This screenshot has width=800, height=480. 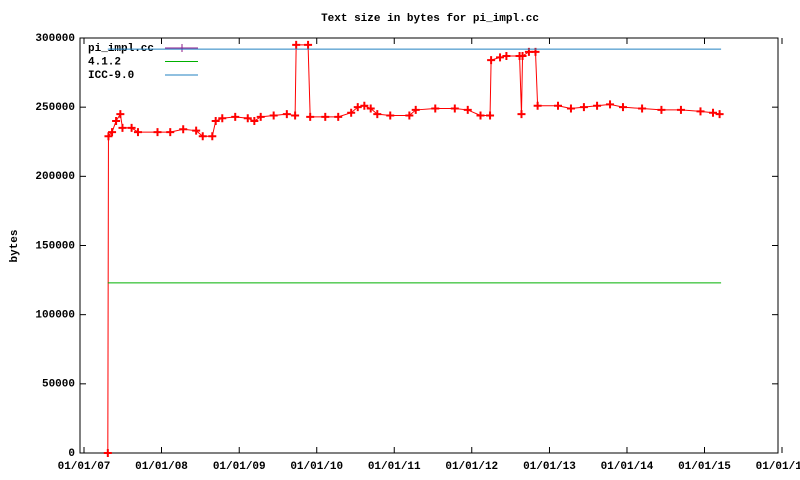 I want to click on legend-marker, so click(x=182, y=48).